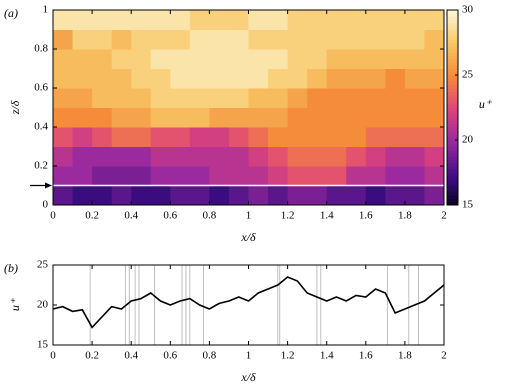 This screenshot has width=507, height=388. I want to click on x-tick-label: 1.8, so click(405, 216).